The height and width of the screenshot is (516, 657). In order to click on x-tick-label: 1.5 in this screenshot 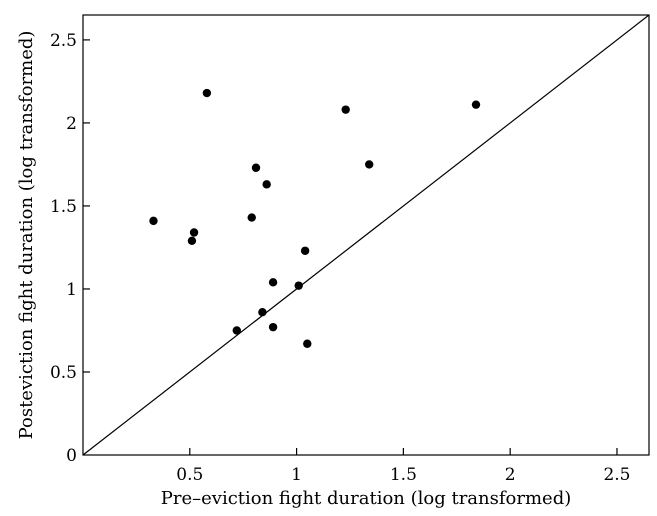, I will do `click(403, 475)`.